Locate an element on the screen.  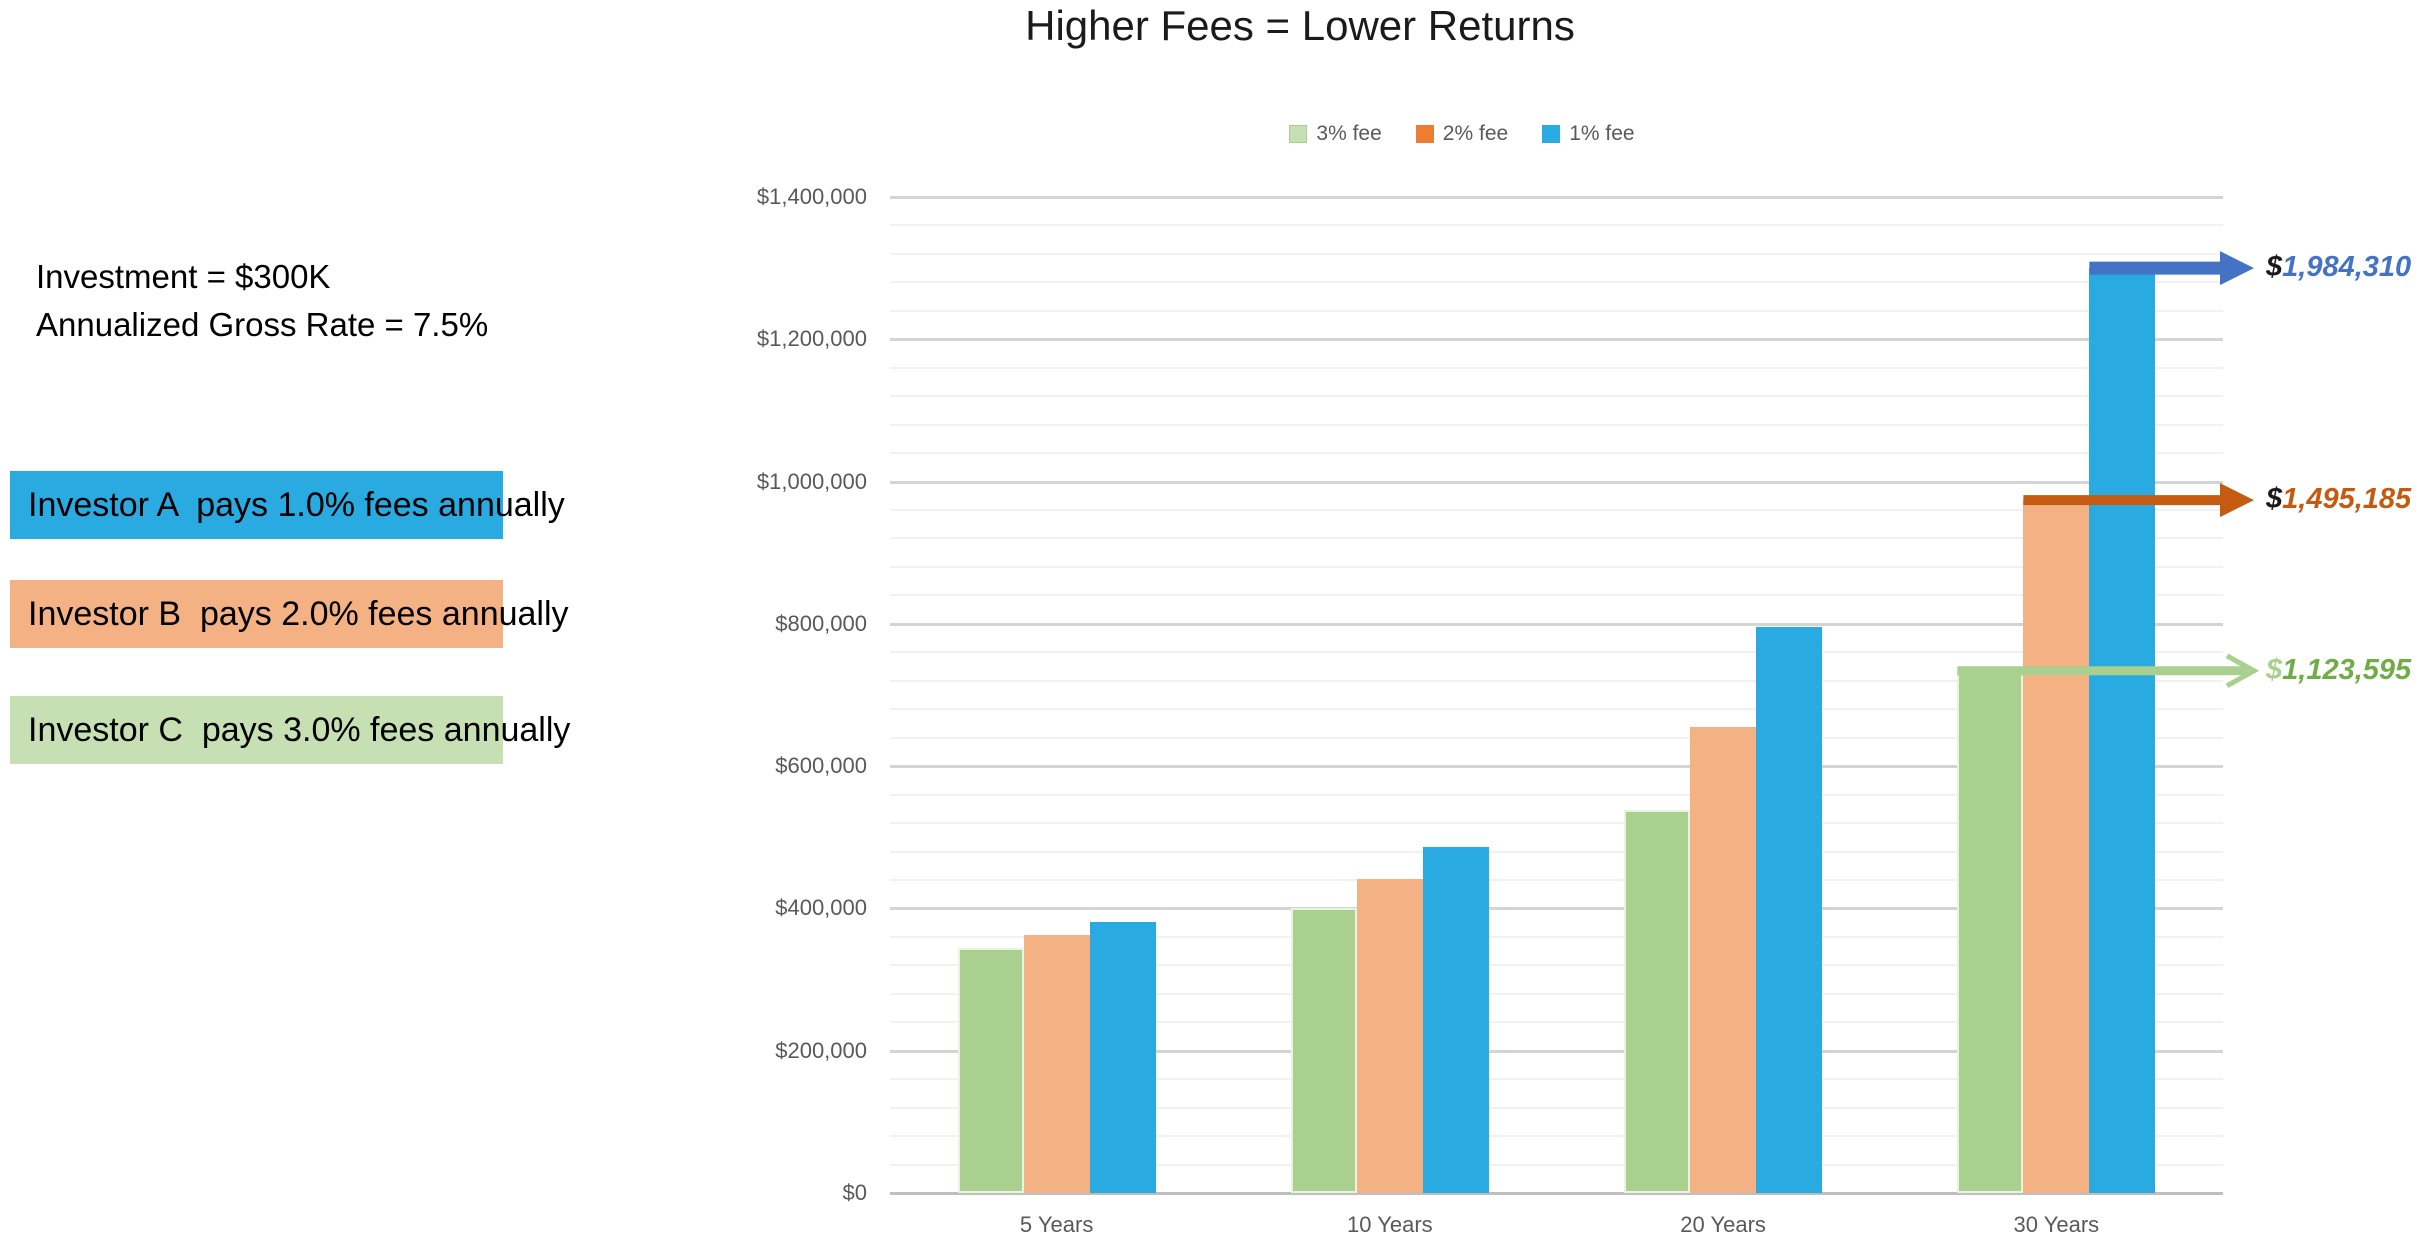
investment-note: Investment = $300K is located at coordinates (183, 276).